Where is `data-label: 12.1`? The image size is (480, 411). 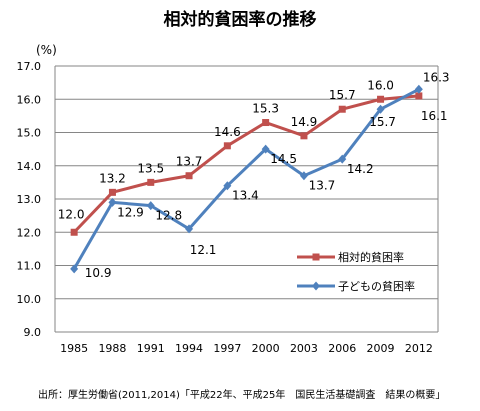
data-label: 12.1 is located at coordinates (203, 250).